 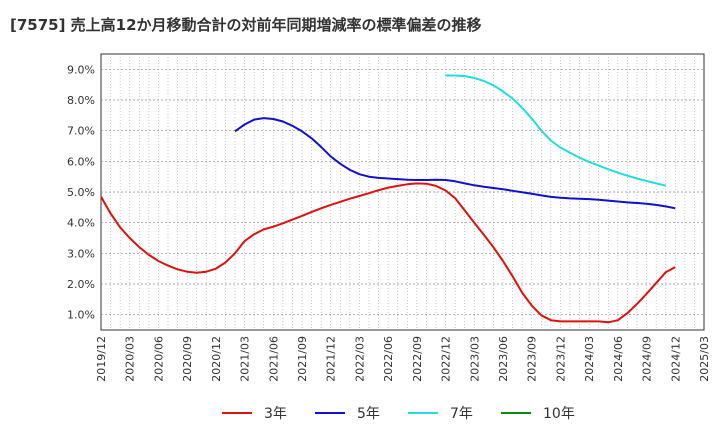 I want to click on x-tick-label: 2020/03, so click(x=130, y=359).